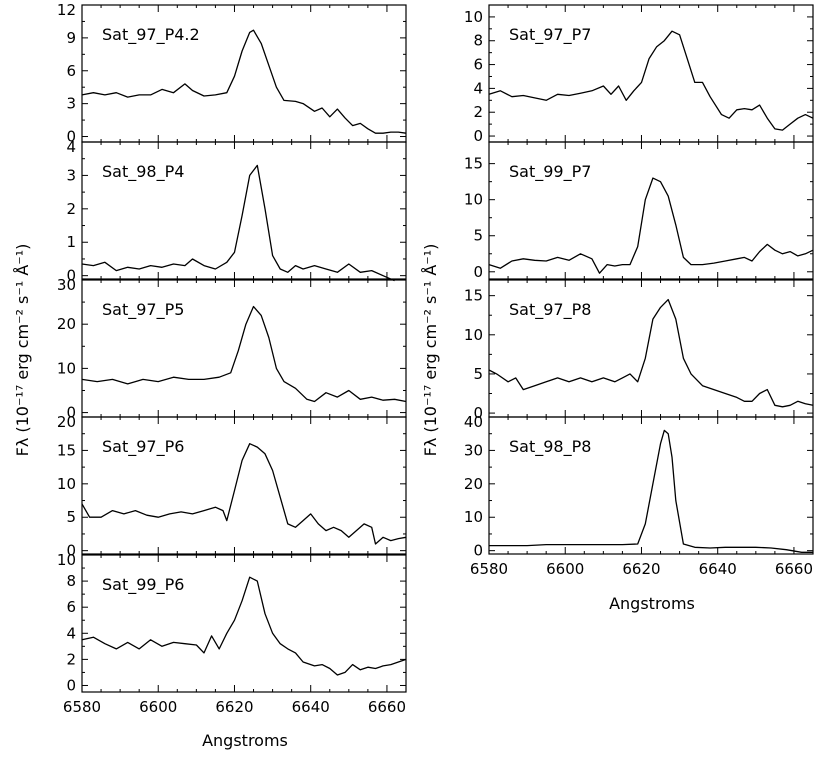 This screenshot has height=757, width=830. Describe the element at coordinates (550, 310) in the screenshot. I see `panel-label: Sat_97_P8` at that location.